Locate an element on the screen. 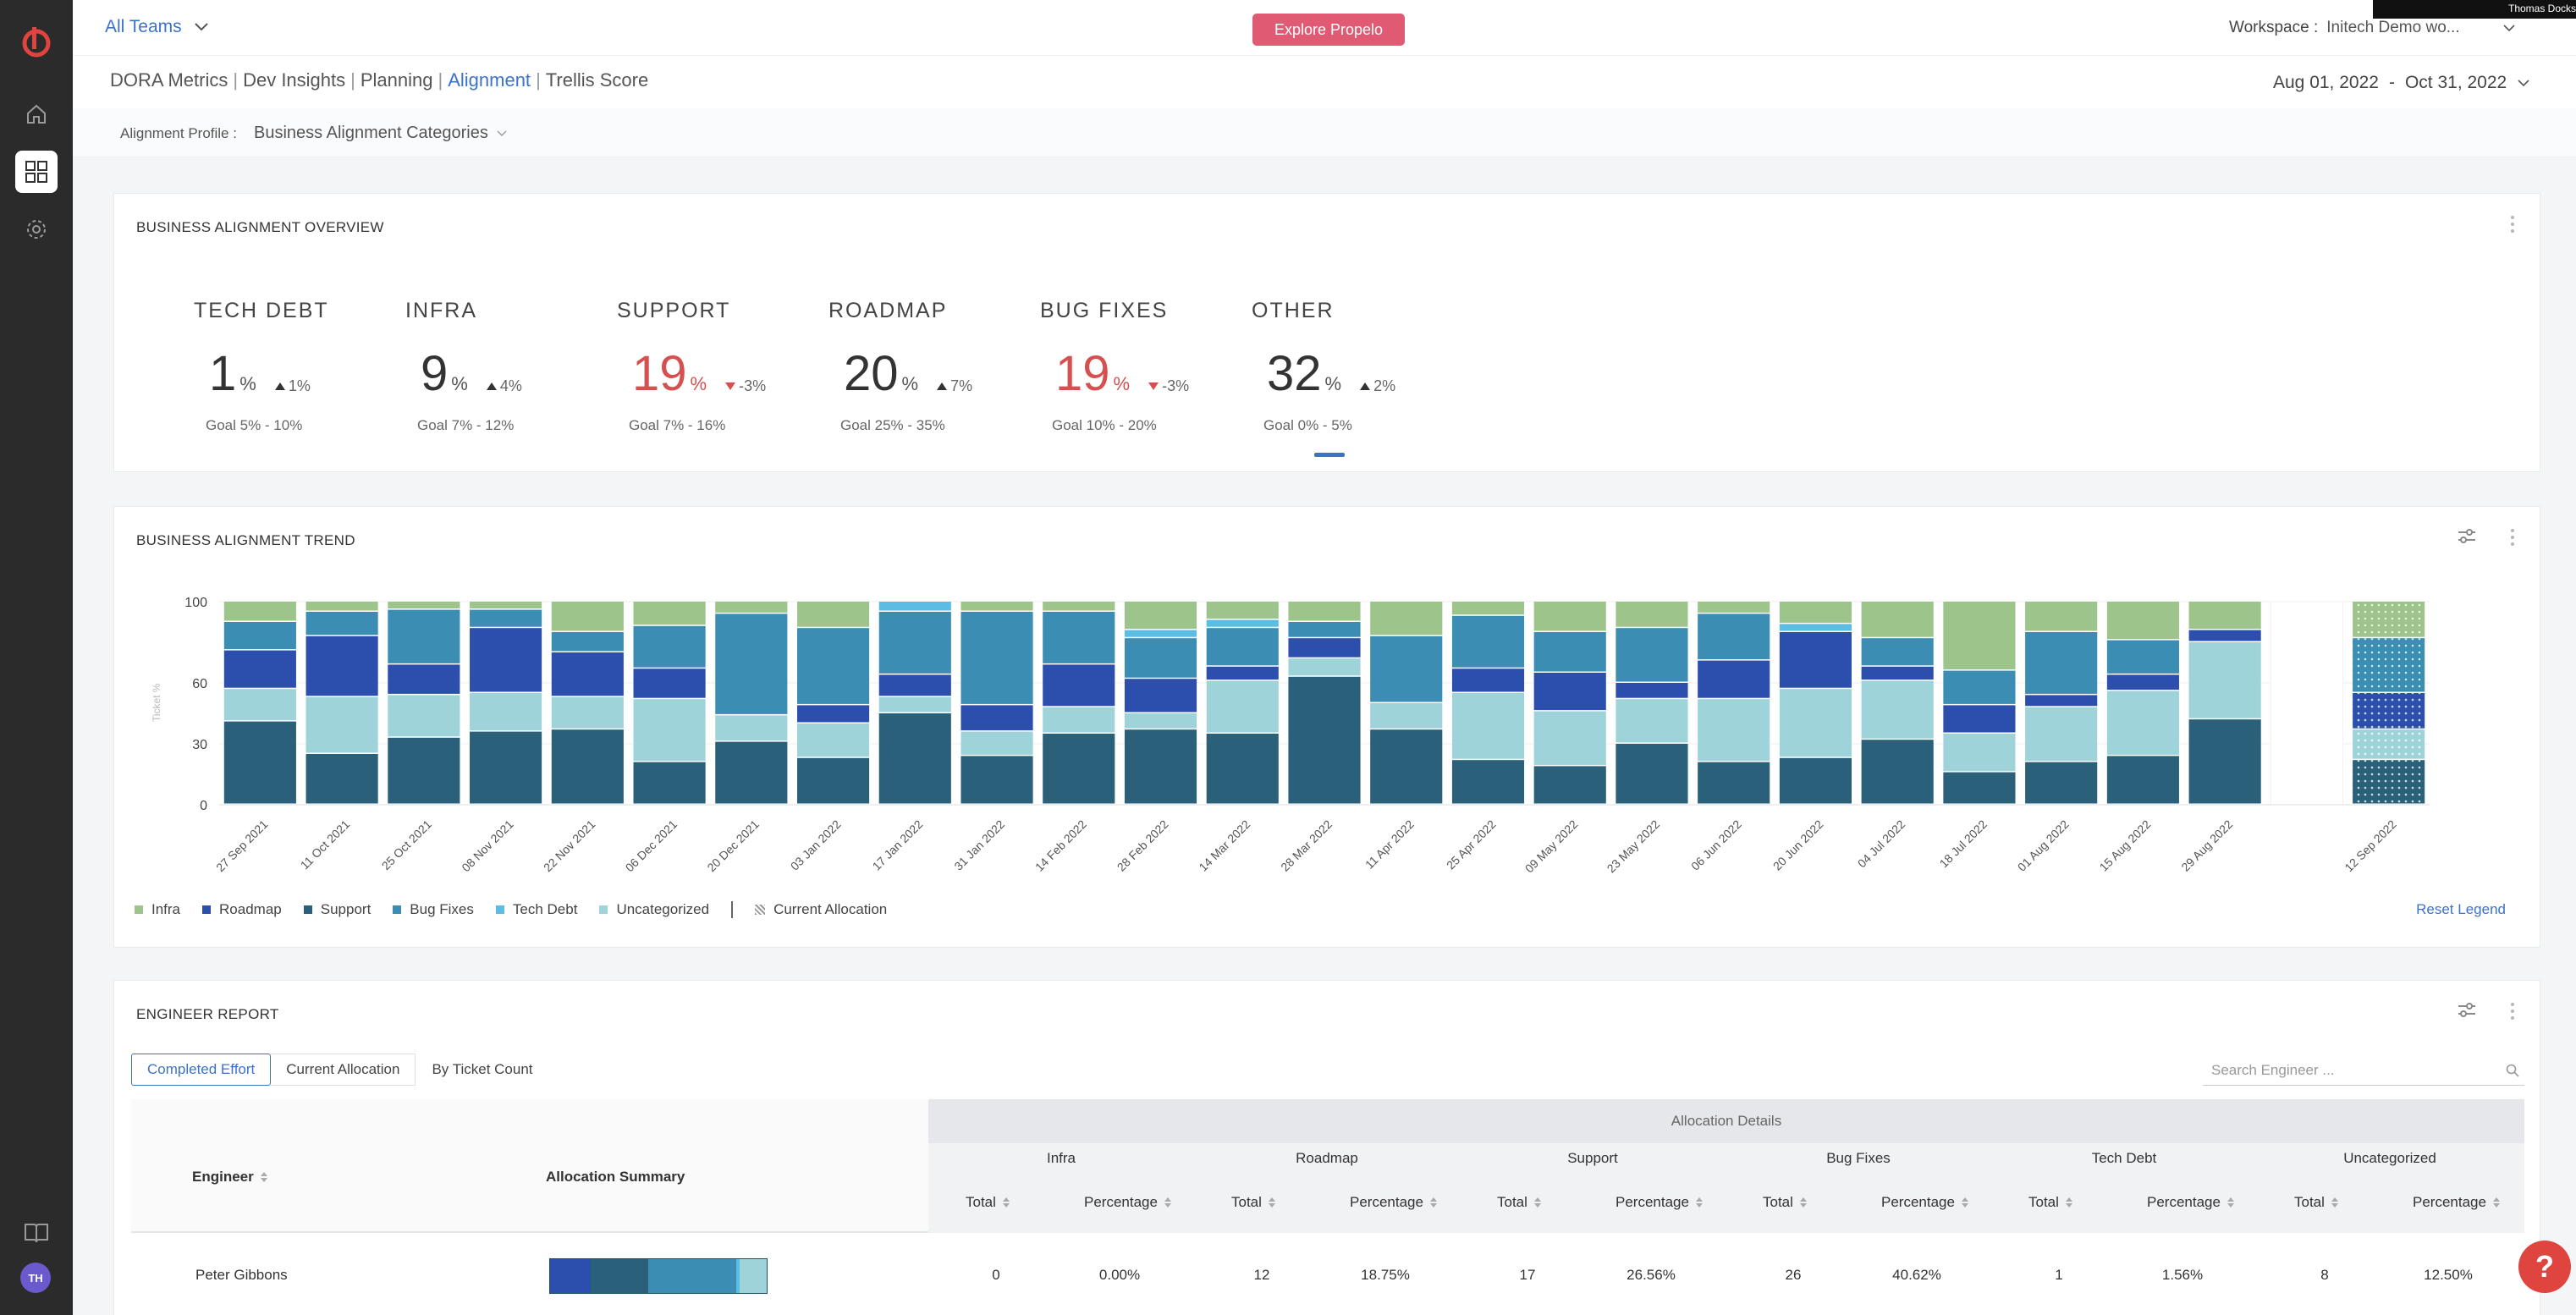 The image size is (2576, 1315). engineer-name: Peter Gibbons is located at coordinates (241, 1275).